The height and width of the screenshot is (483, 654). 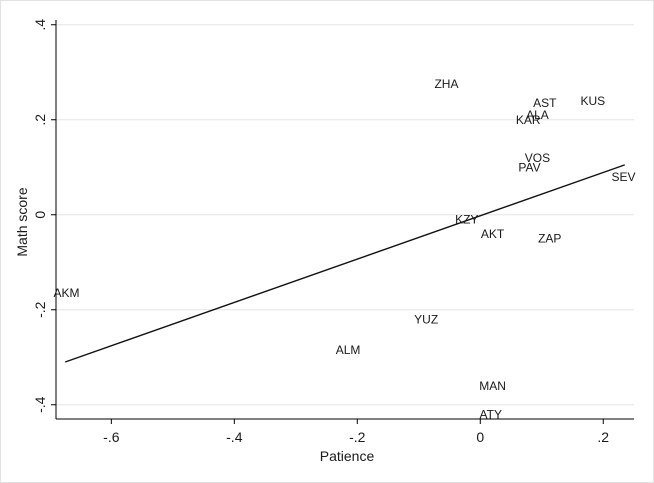 I want to click on y-tick-label: -.2, so click(x=40, y=309).